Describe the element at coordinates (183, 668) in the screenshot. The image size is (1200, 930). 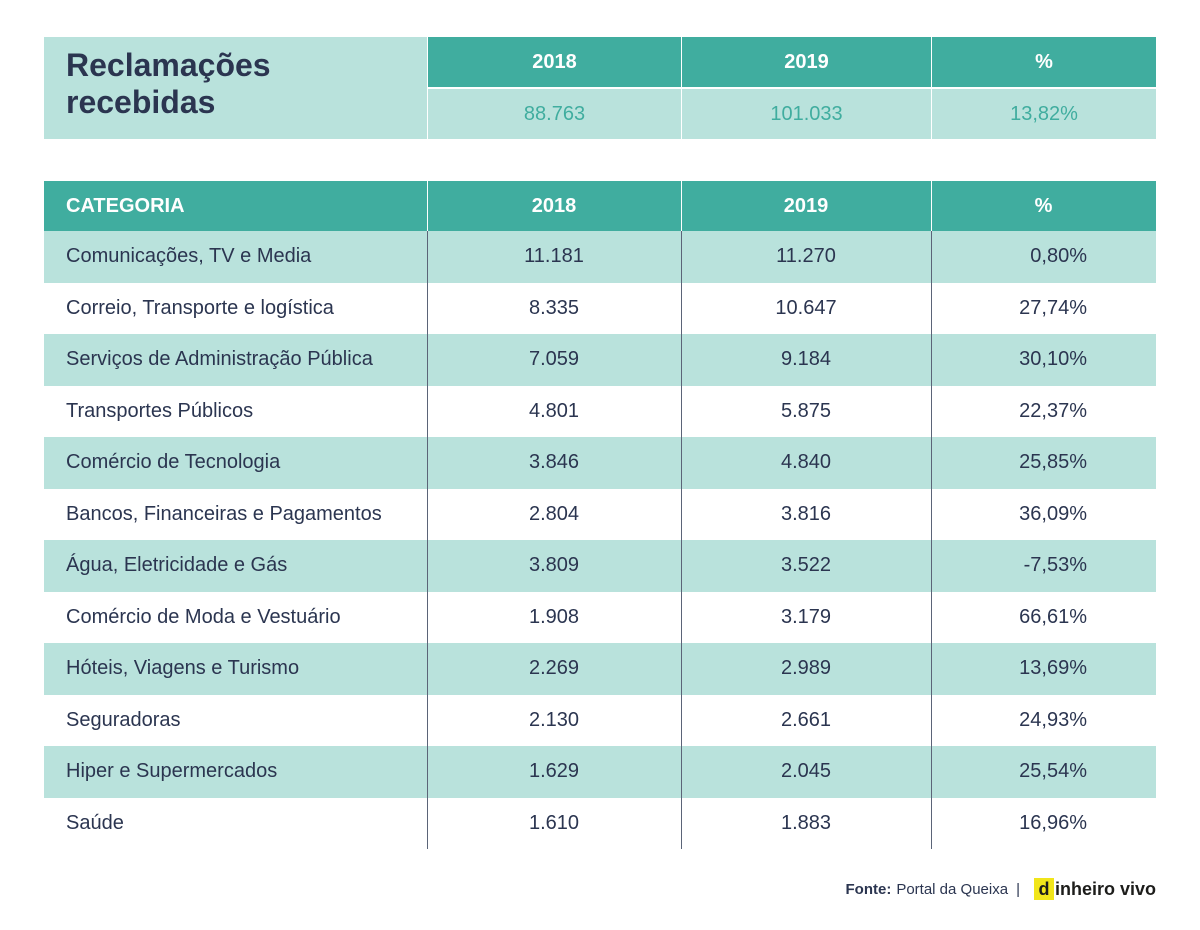
I see `category-cell: Hóteis, Viagens e Turismo` at that location.